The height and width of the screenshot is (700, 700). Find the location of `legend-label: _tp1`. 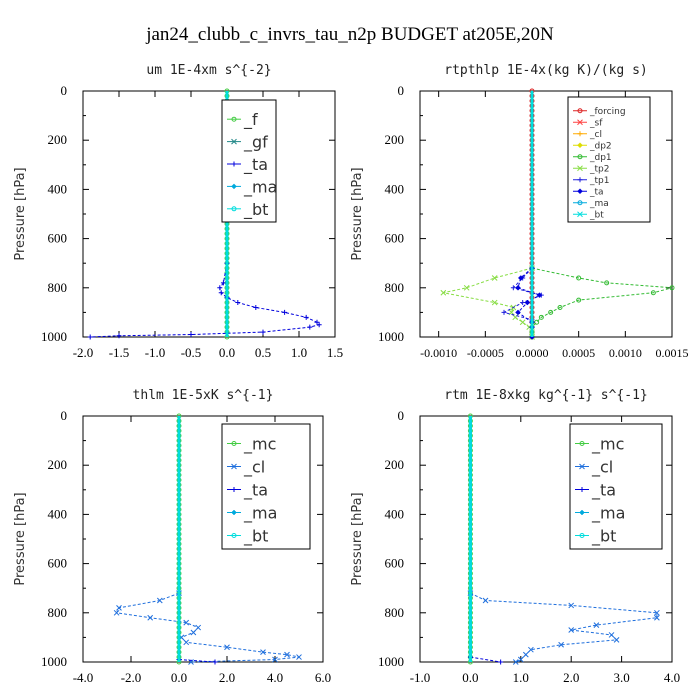

legend-label: _tp1 is located at coordinates (599, 181).